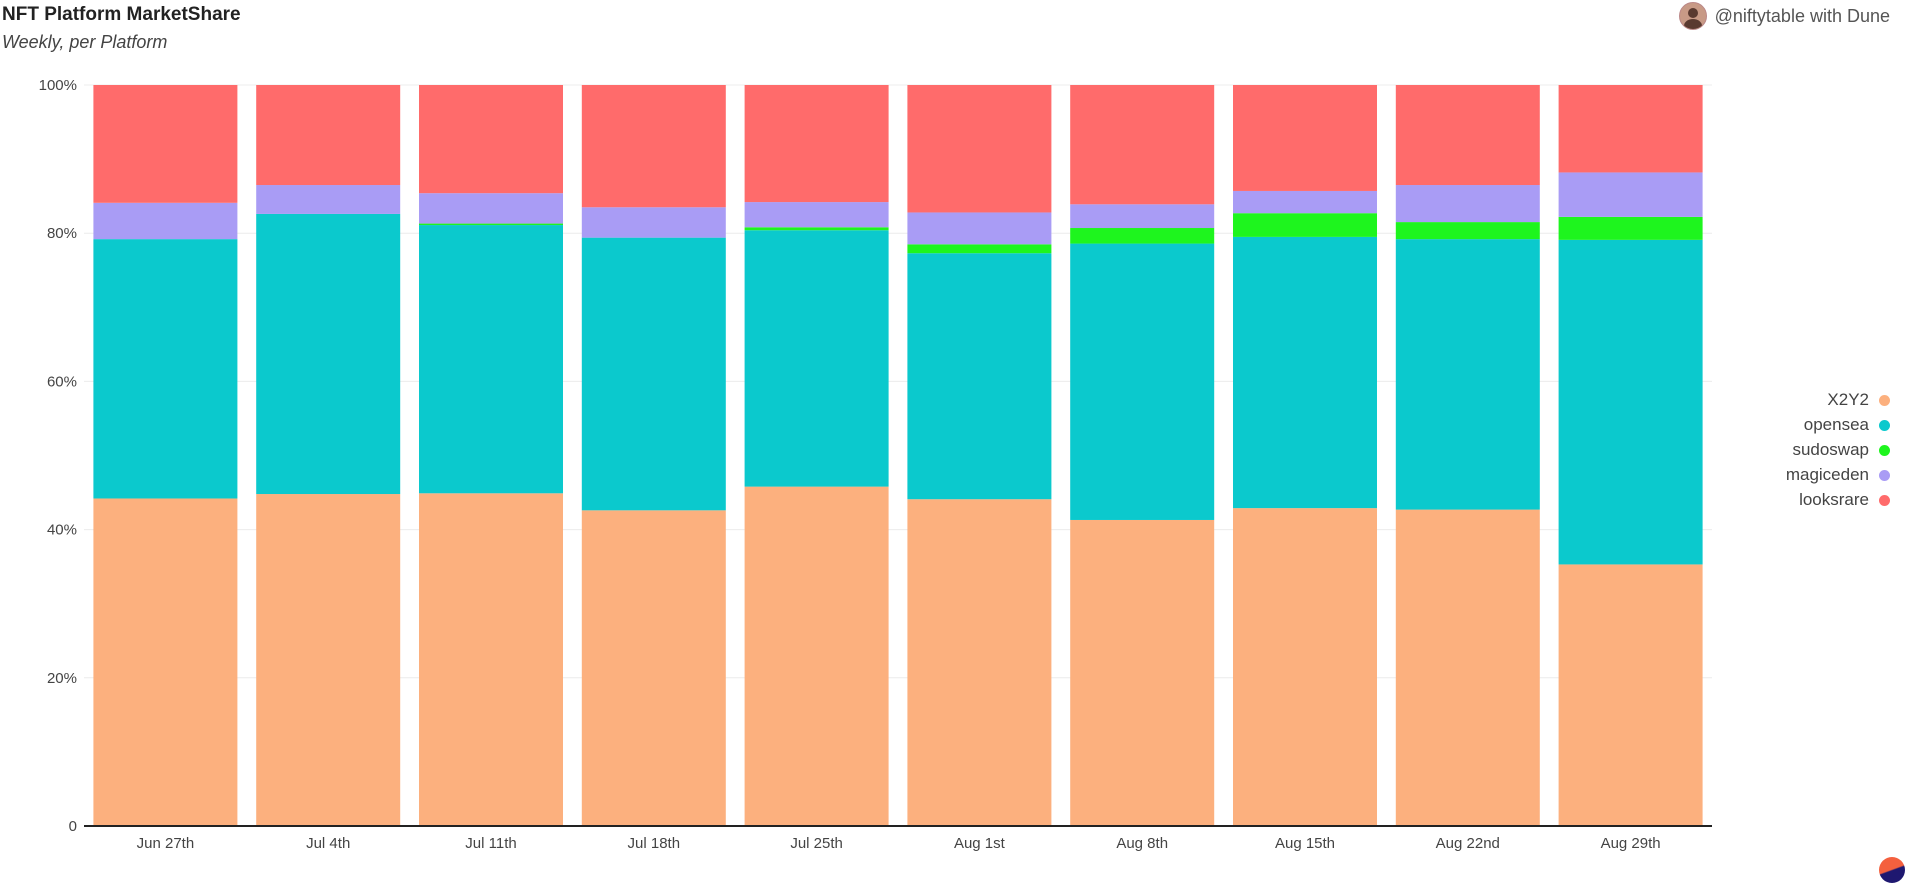 The width and height of the screenshot is (1912, 889). I want to click on y-tick-label: 100%, so click(58, 85).